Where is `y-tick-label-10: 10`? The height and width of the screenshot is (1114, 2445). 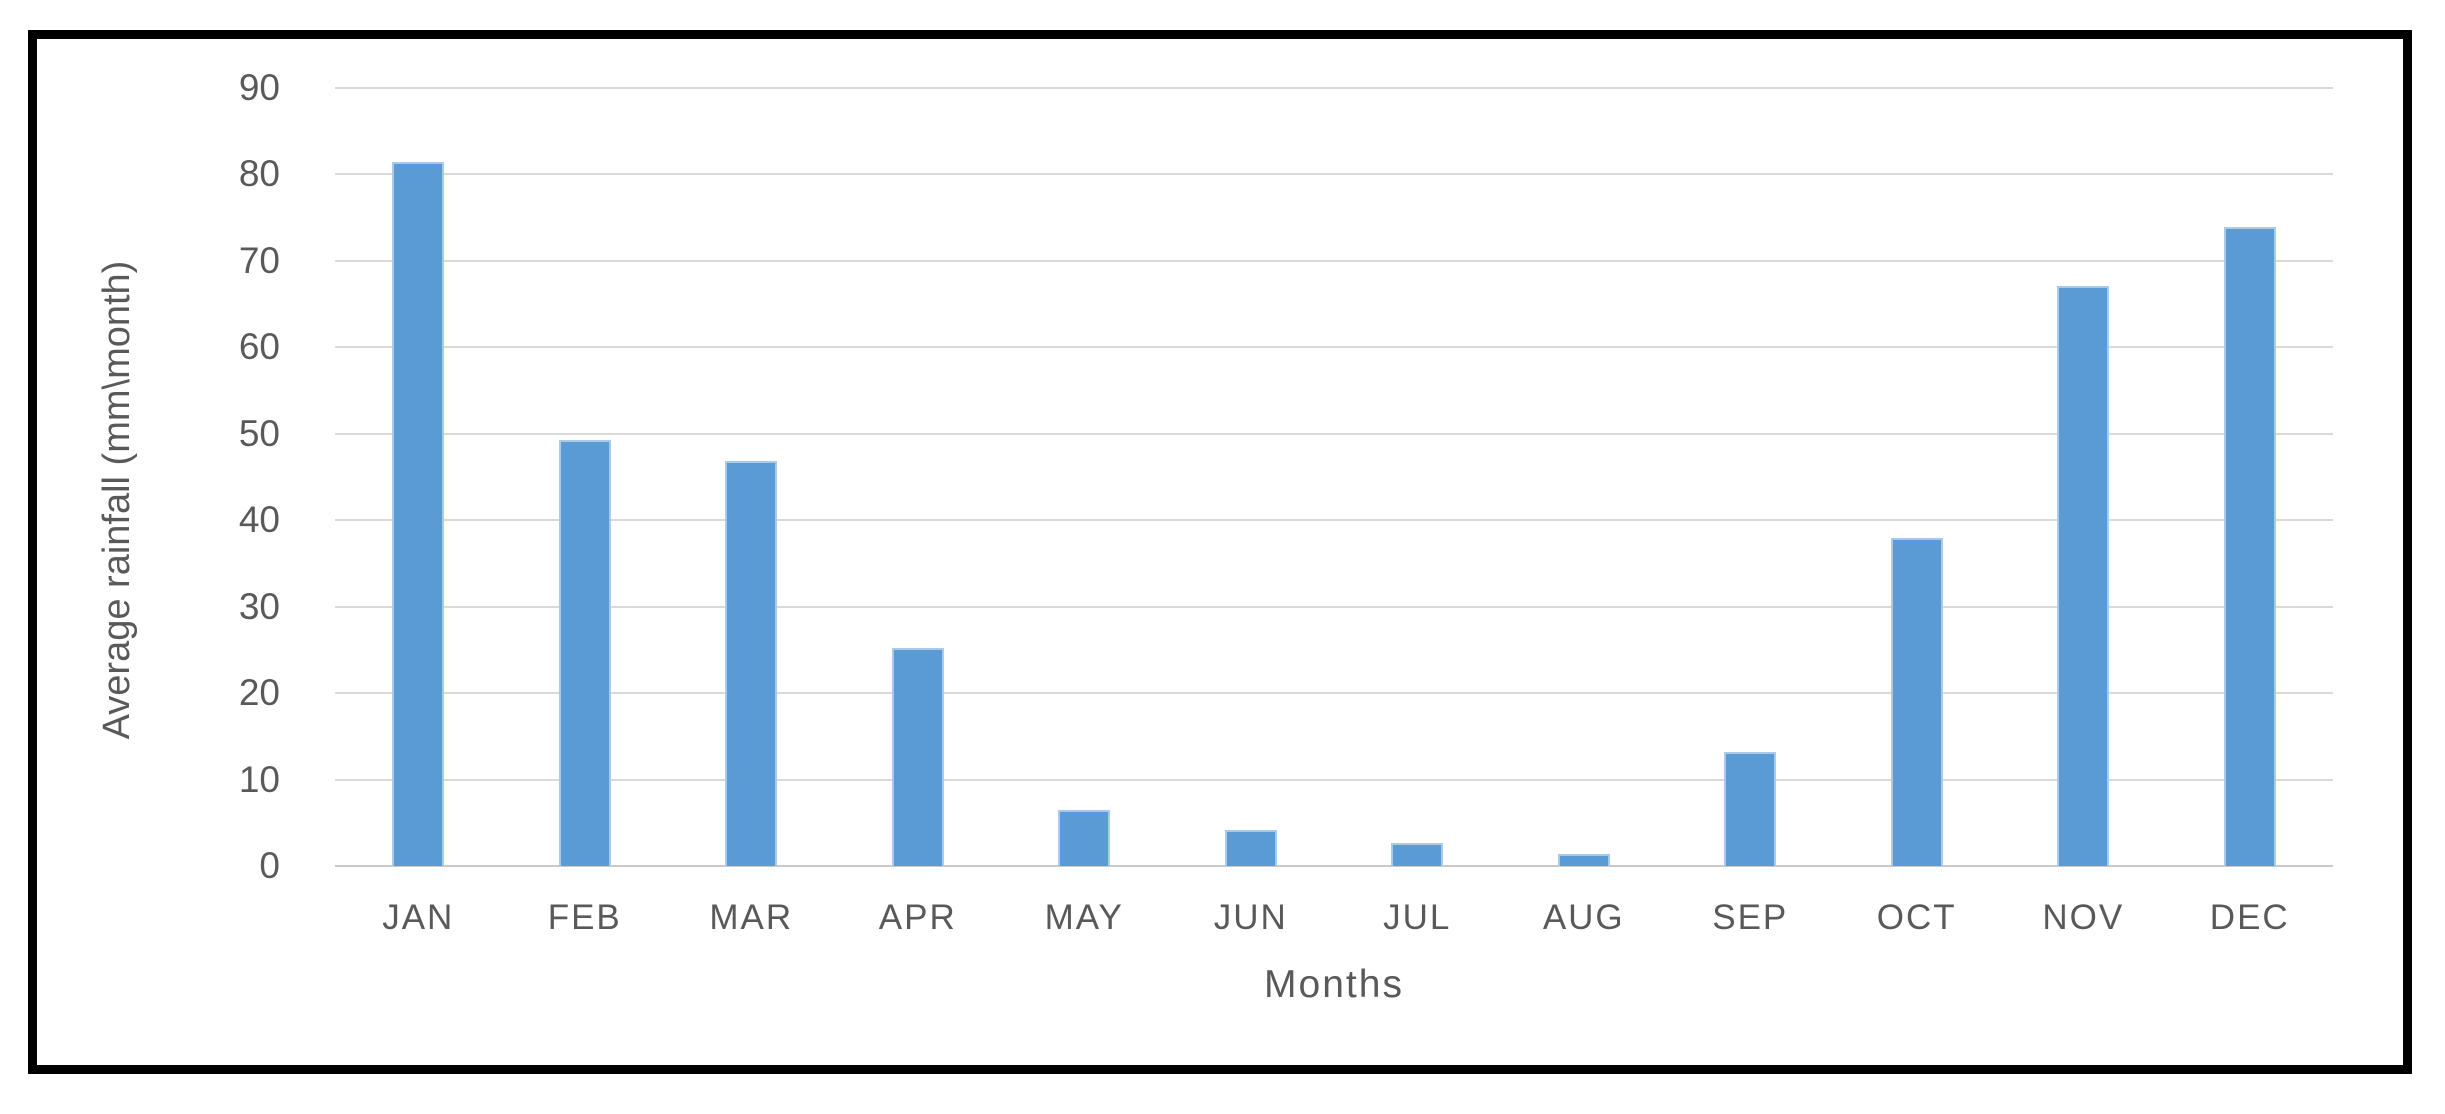
y-tick-label-10: 10 is located at coordinates (259, 779).